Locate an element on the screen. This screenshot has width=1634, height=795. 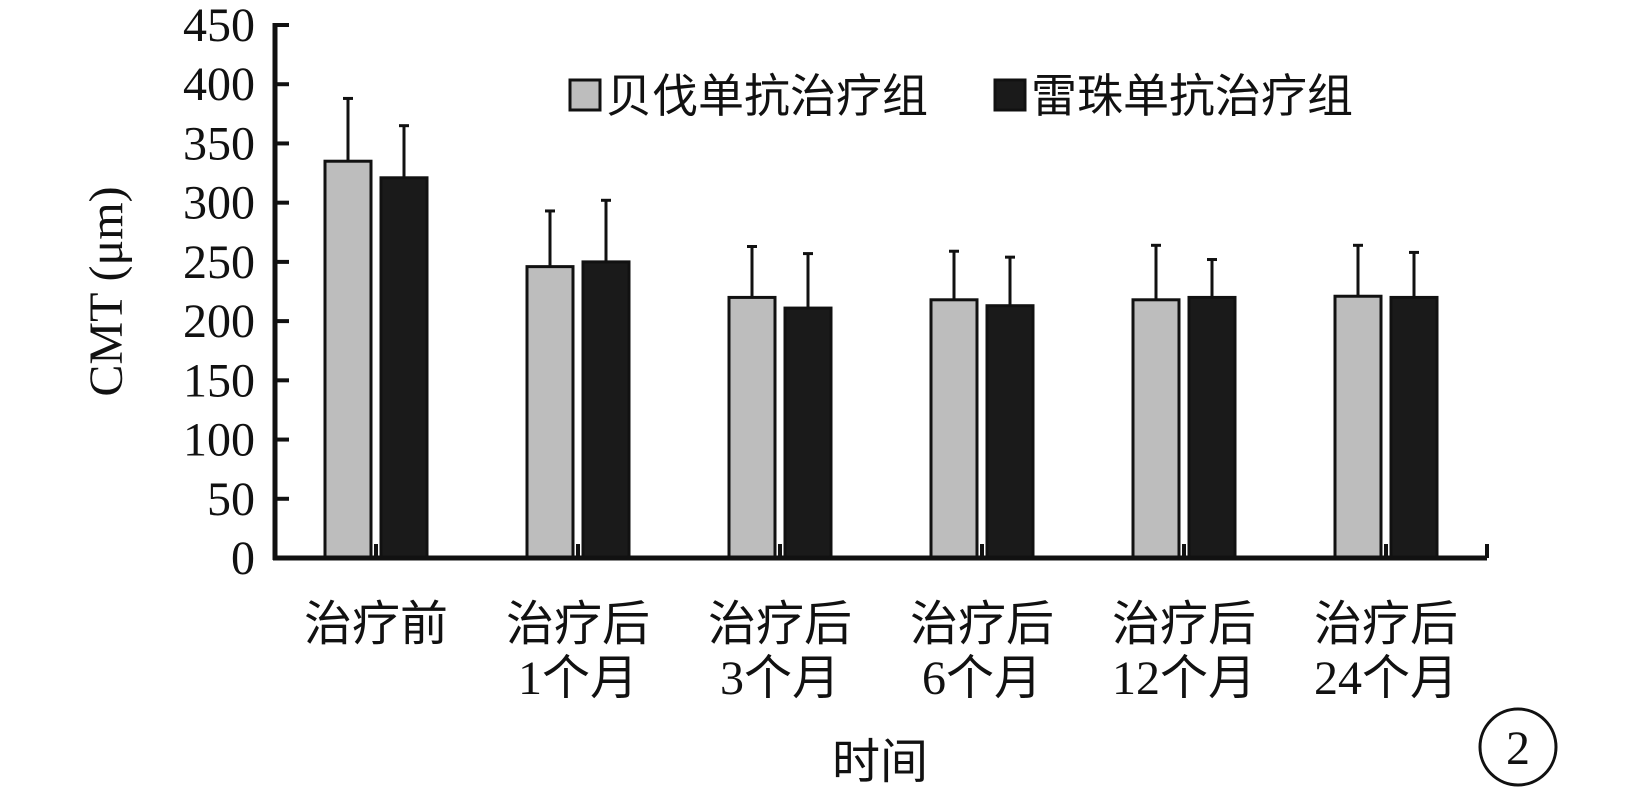
y-axis-title: CMT (μm) is located at coordinates (106, 291).